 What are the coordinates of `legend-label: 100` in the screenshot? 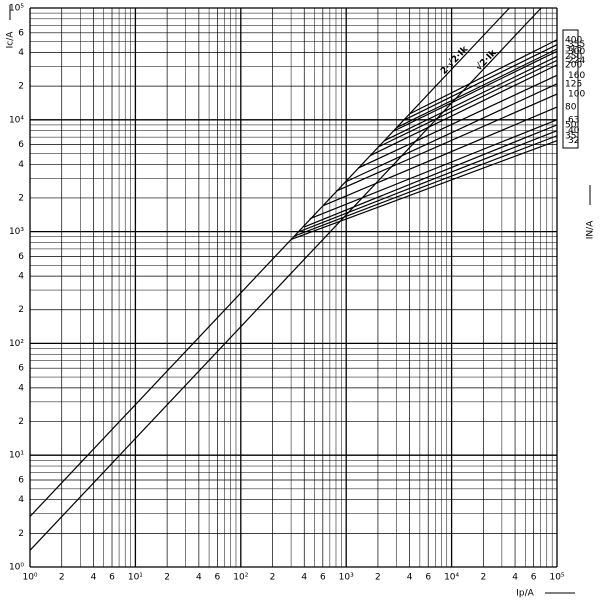 It's located at (576, 95).